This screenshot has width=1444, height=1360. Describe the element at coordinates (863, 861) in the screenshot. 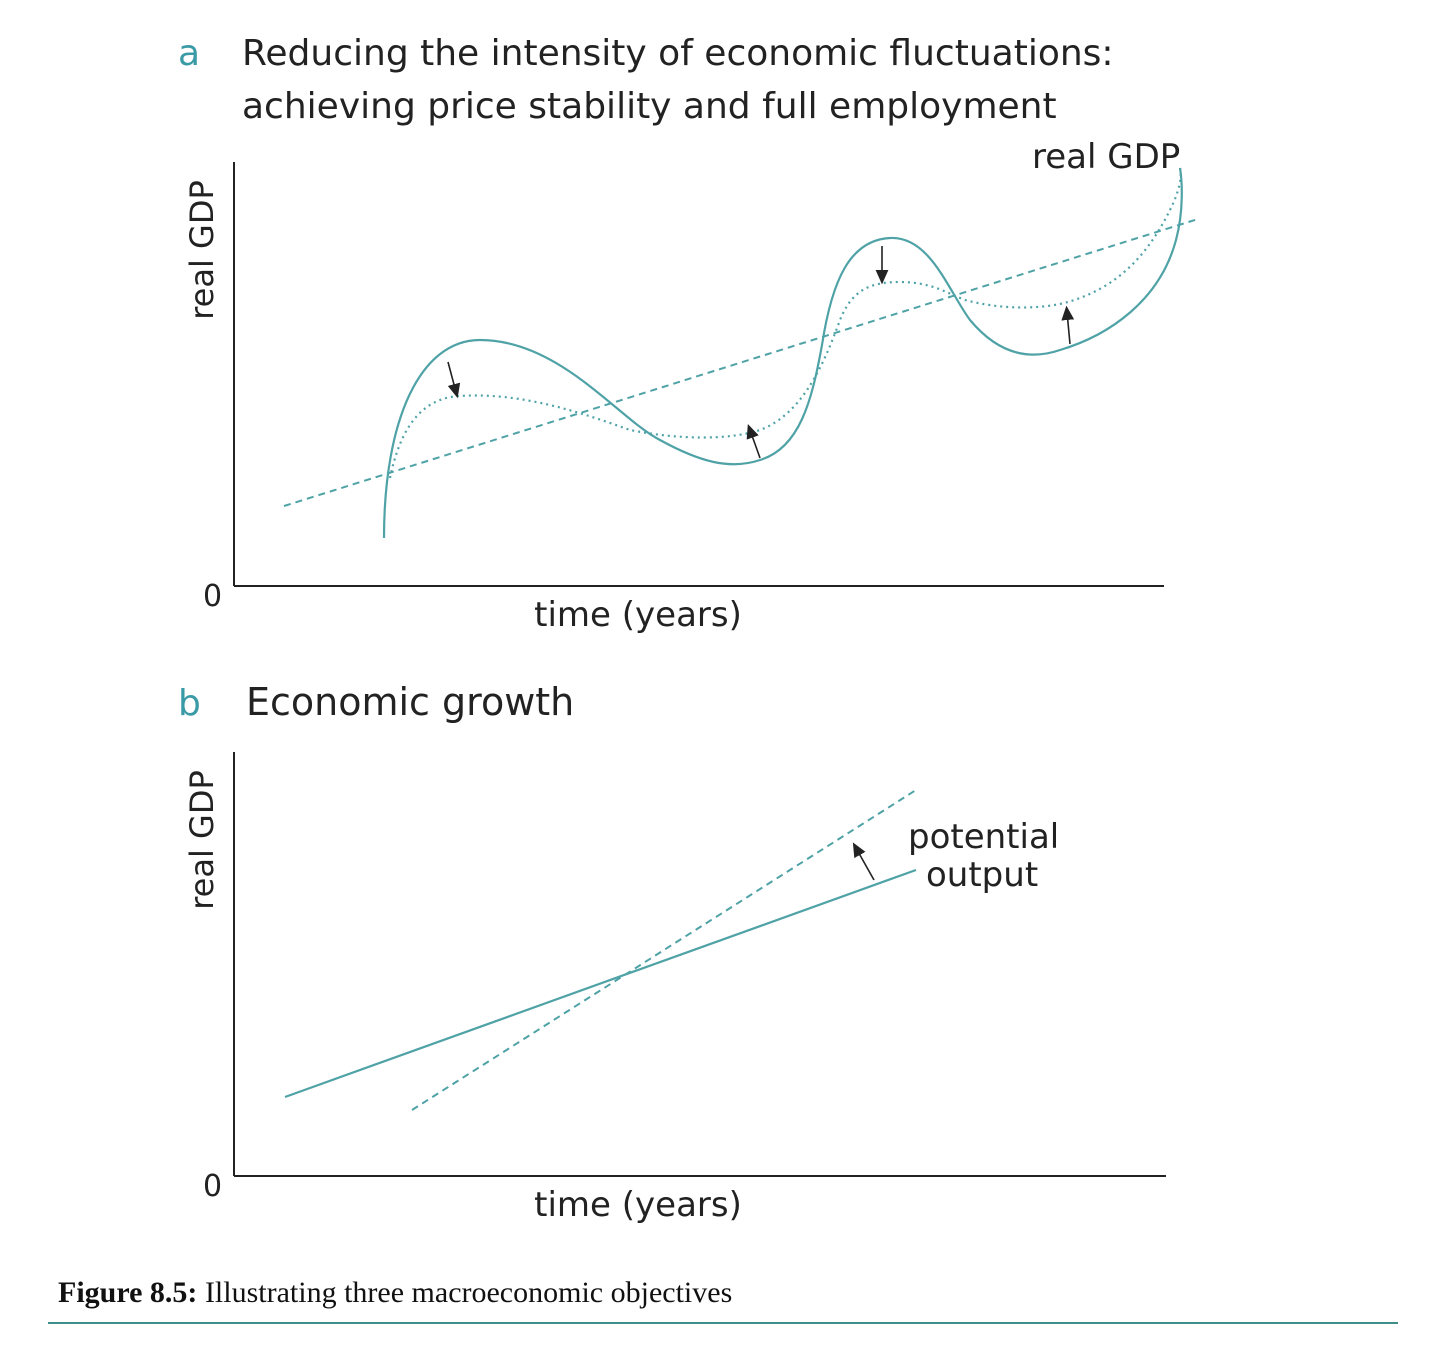

I see `panel-b-arrow` at that location.